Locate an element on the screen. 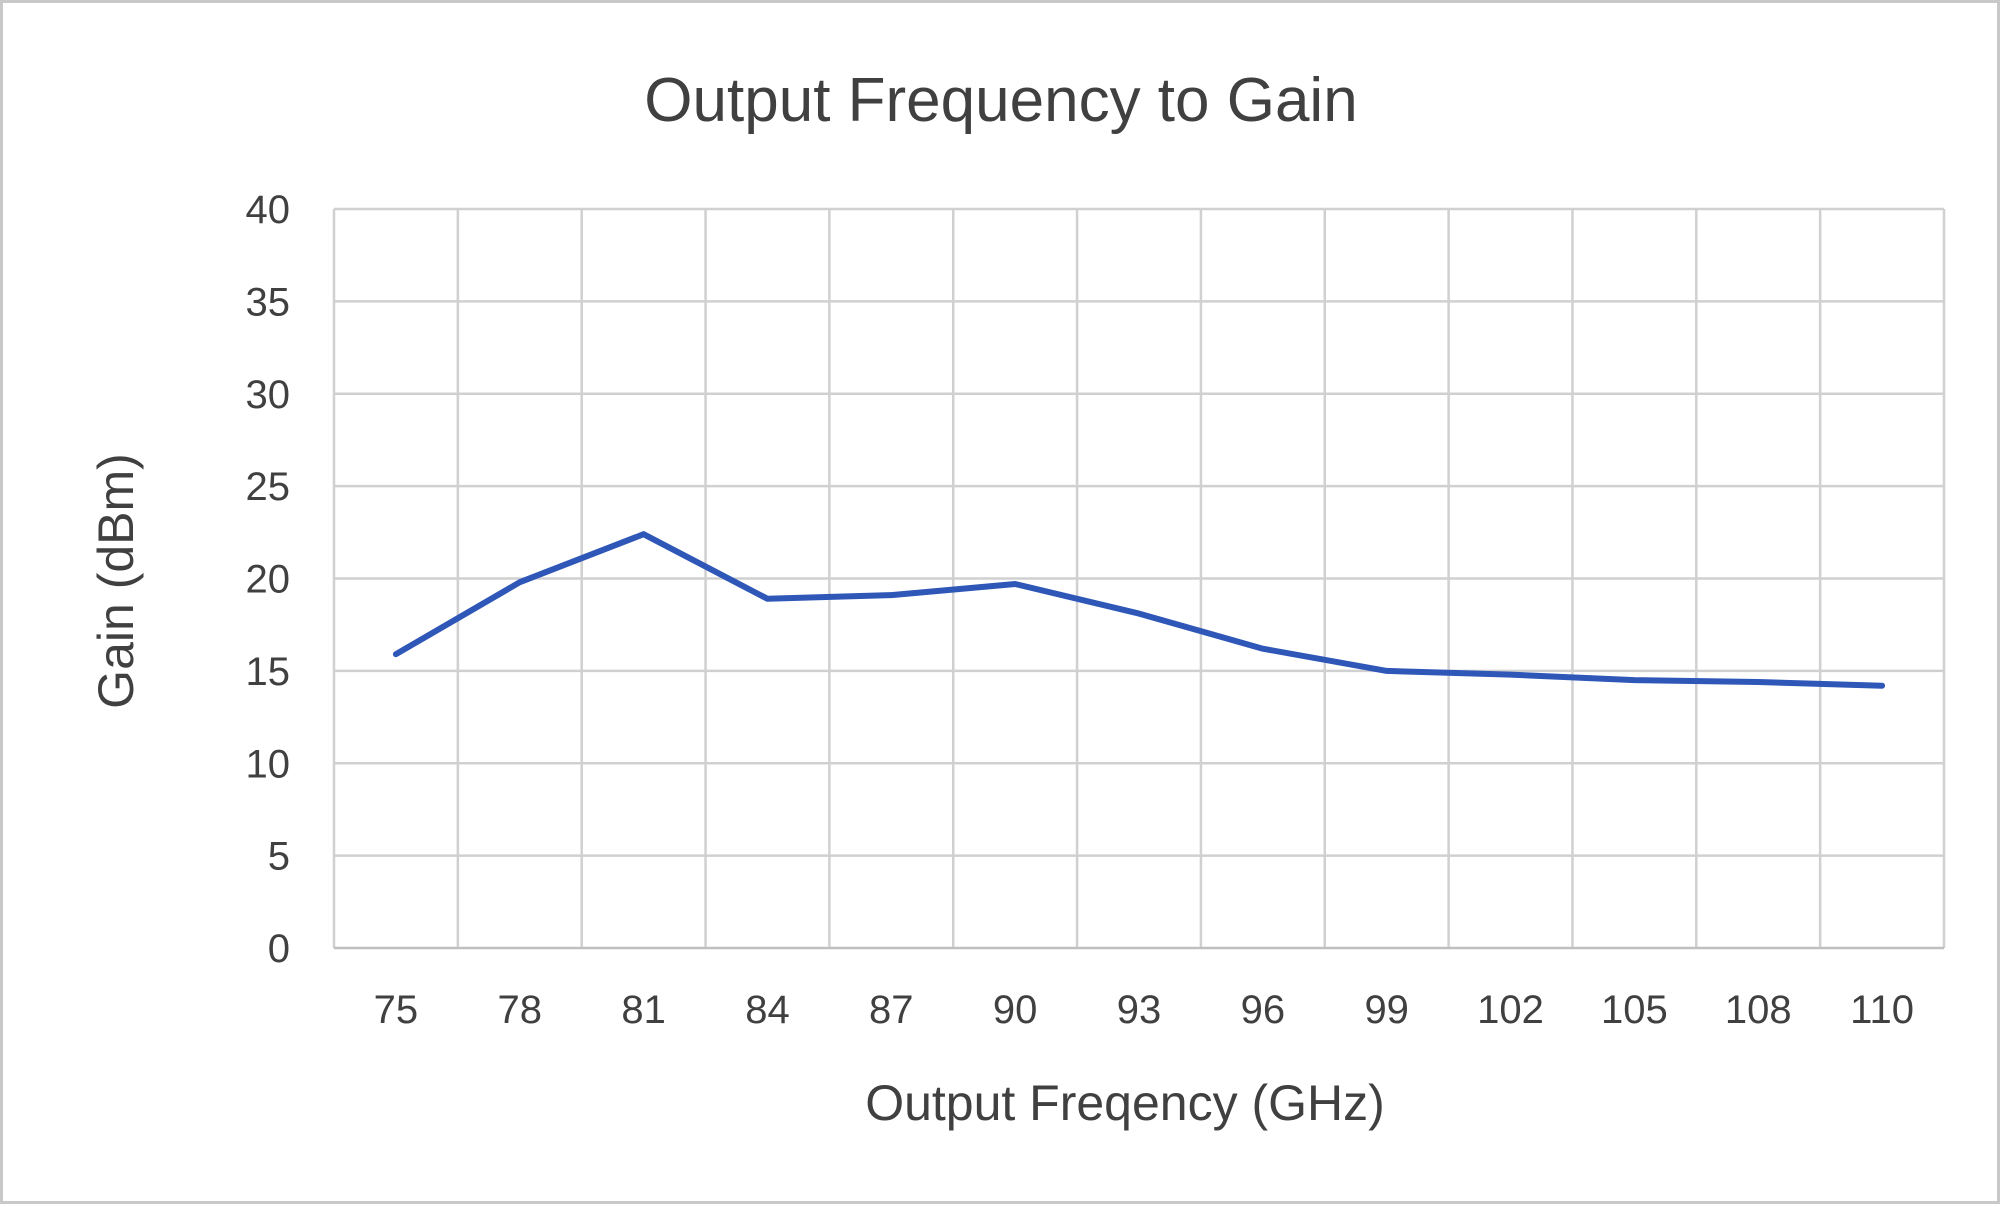 The height and width of the screenshot is (1207, 2000). x-tick-label: 81 is located at coordinates (643, 1010).